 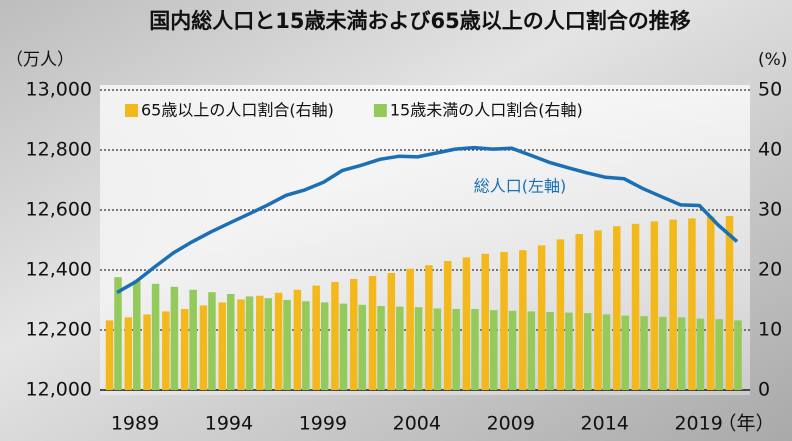 I want to click on x-tick-label: 1994, so click(x=229, y=424).